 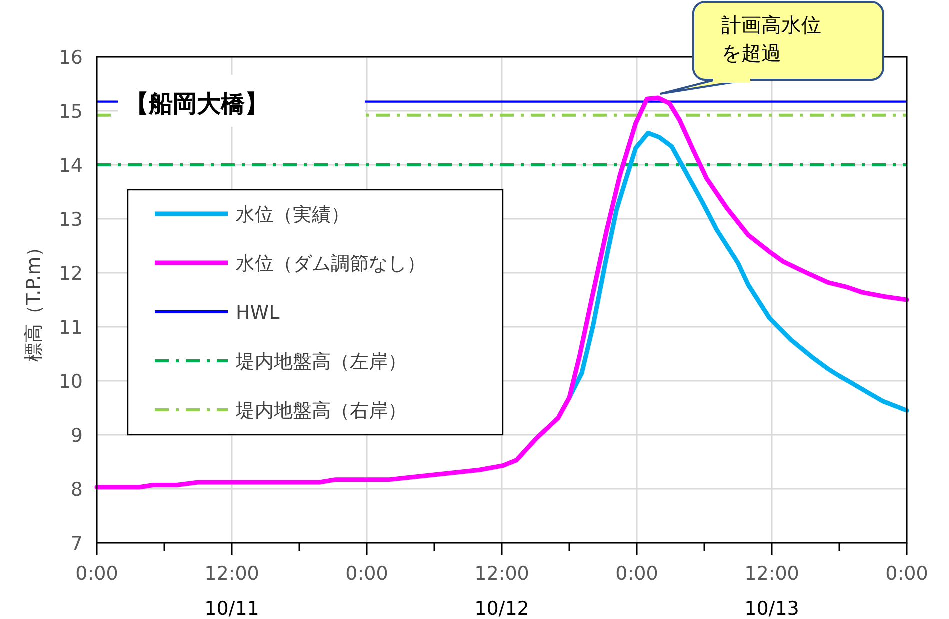 I want to click on callout: 計画高水位を超過, so click(x=771, y=48).